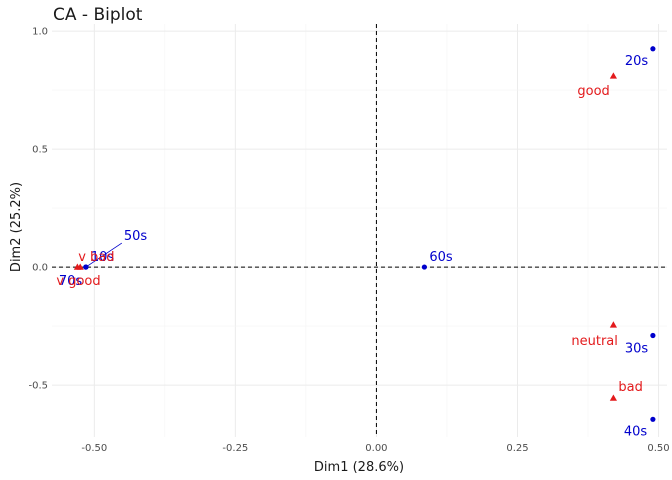  Describe the element at coordinates (613, 397) in the screenshot. I see `point-bad` at that location.